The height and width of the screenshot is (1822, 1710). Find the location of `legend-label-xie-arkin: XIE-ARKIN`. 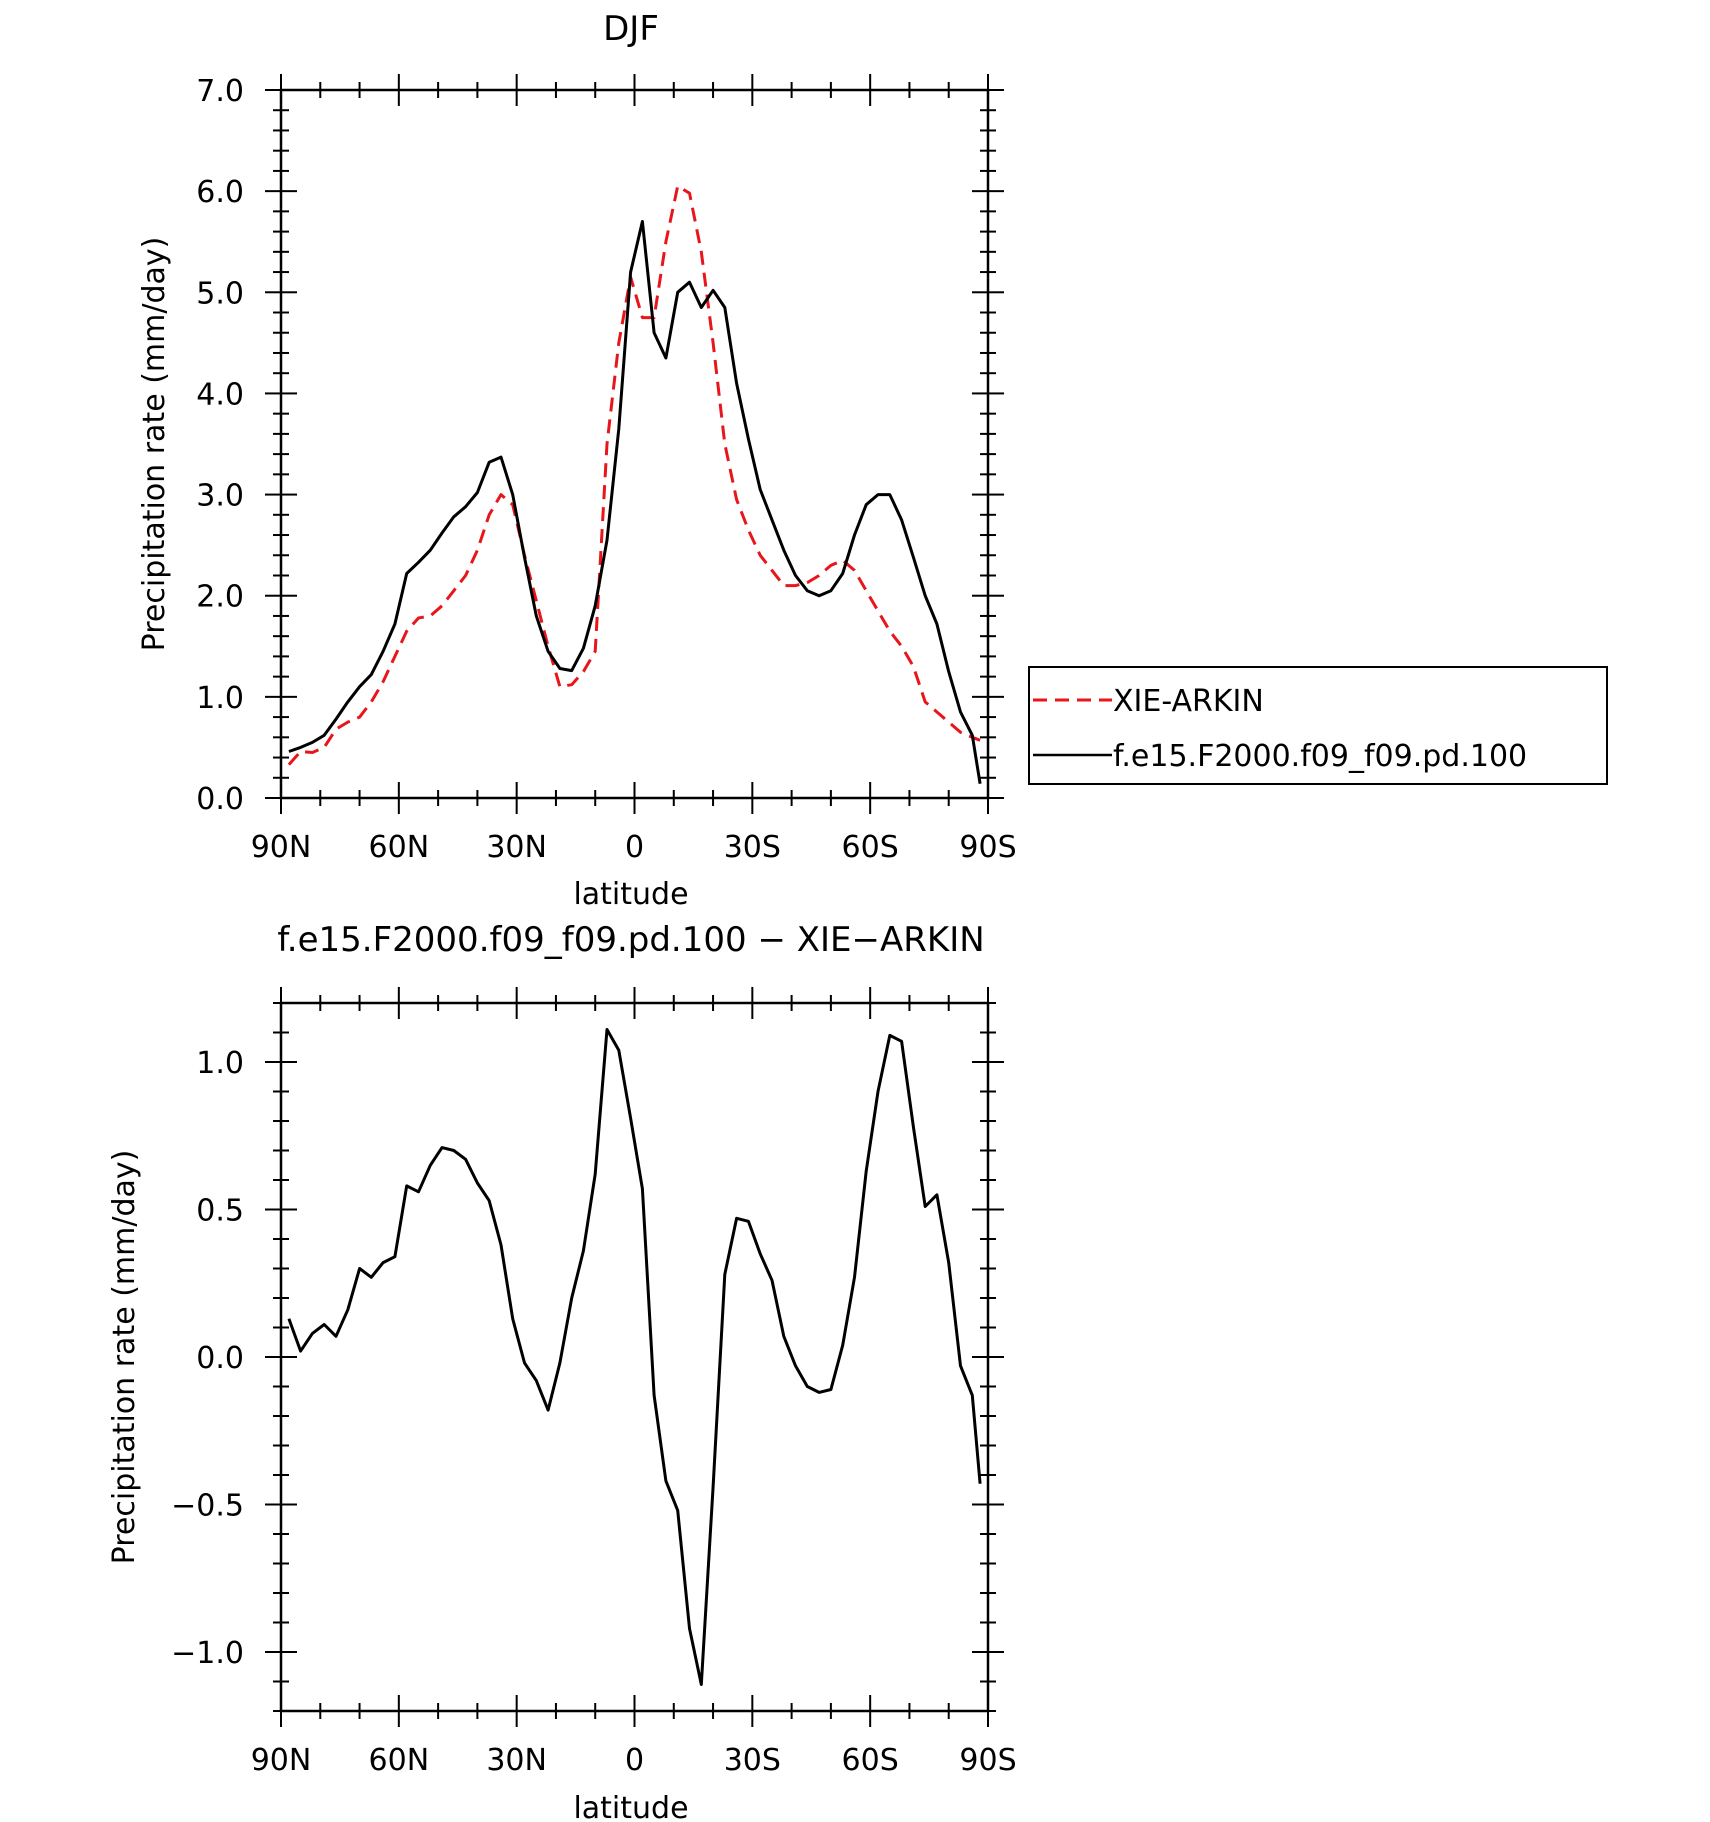

legend-label-xie-arkin: XIE-ARKIN is located at coordinates (1188, 701).